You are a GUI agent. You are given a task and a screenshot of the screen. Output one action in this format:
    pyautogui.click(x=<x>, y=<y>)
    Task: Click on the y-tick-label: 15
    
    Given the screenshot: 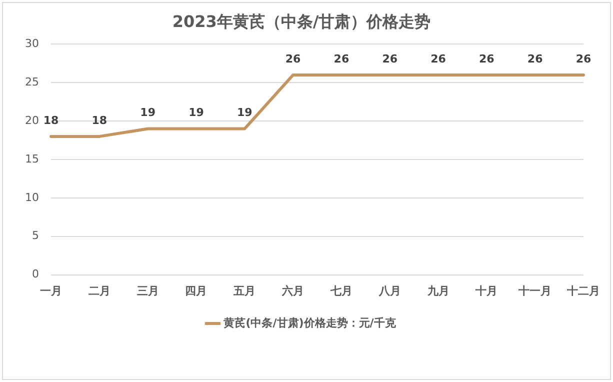 What is the action you would take?
    pyautogui.click(x=31, y=159)
    